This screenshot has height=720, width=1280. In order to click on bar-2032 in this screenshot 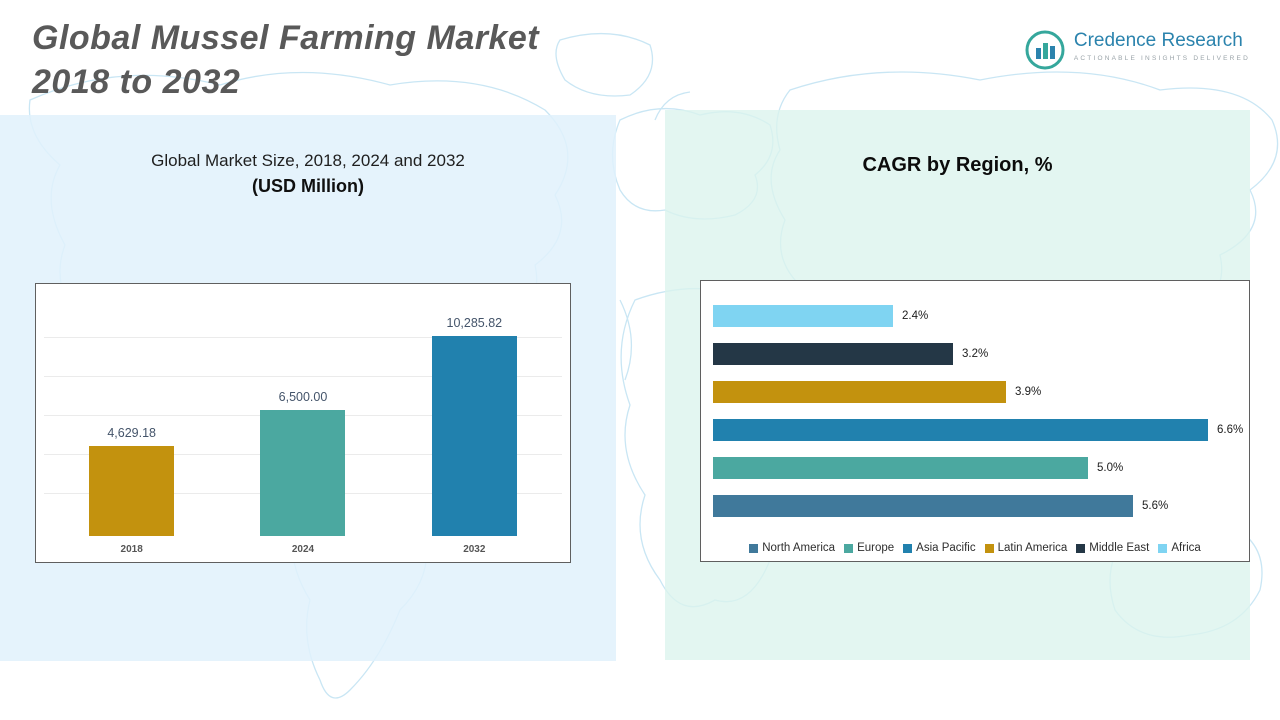, I will do `click(474, 436)`.